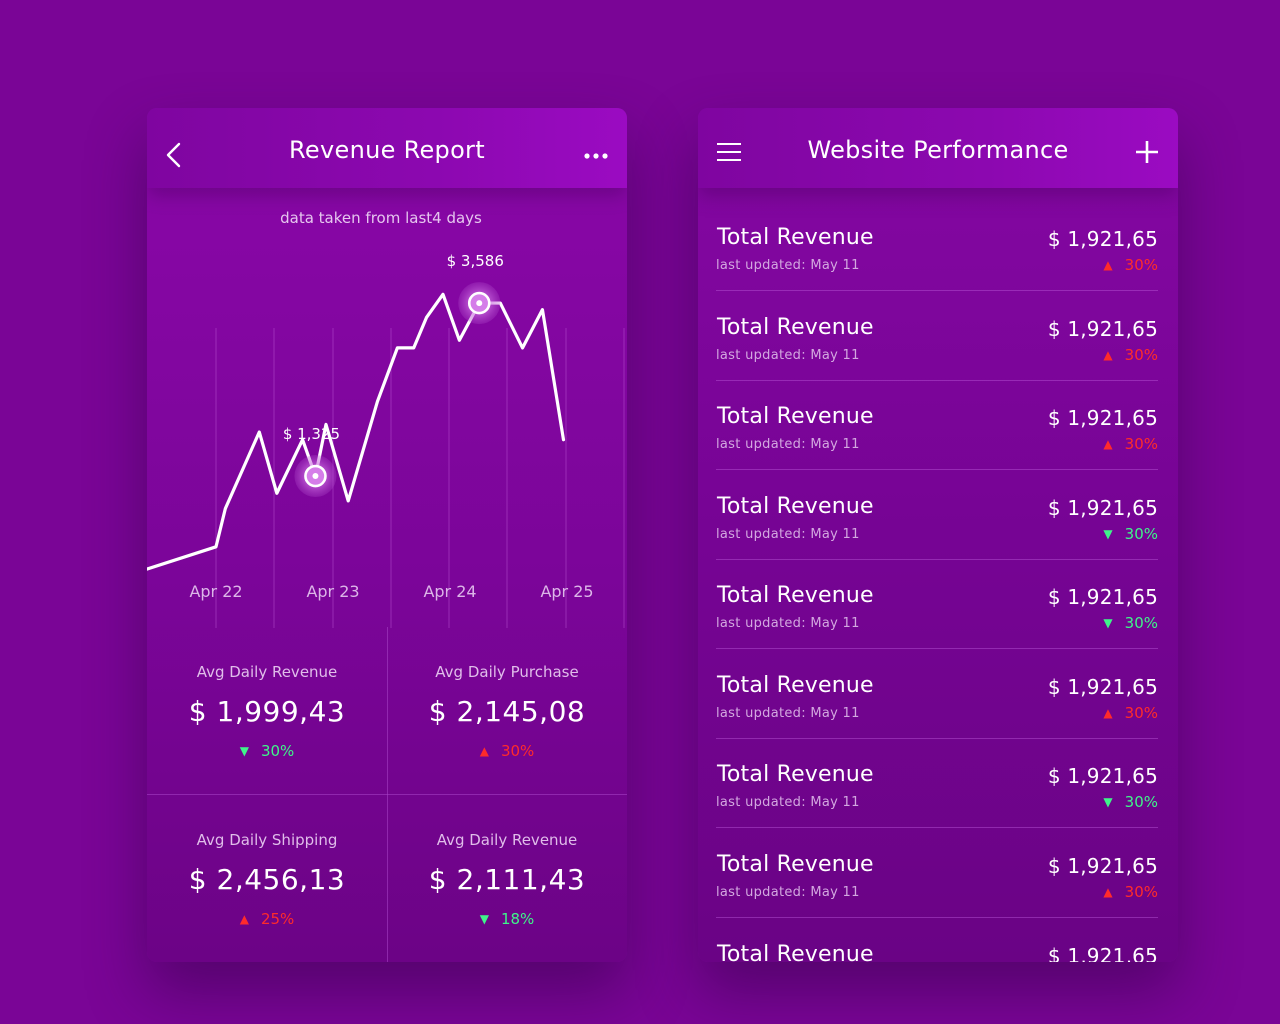  I want to click on more-horizontal-icon, so click(596, 156).